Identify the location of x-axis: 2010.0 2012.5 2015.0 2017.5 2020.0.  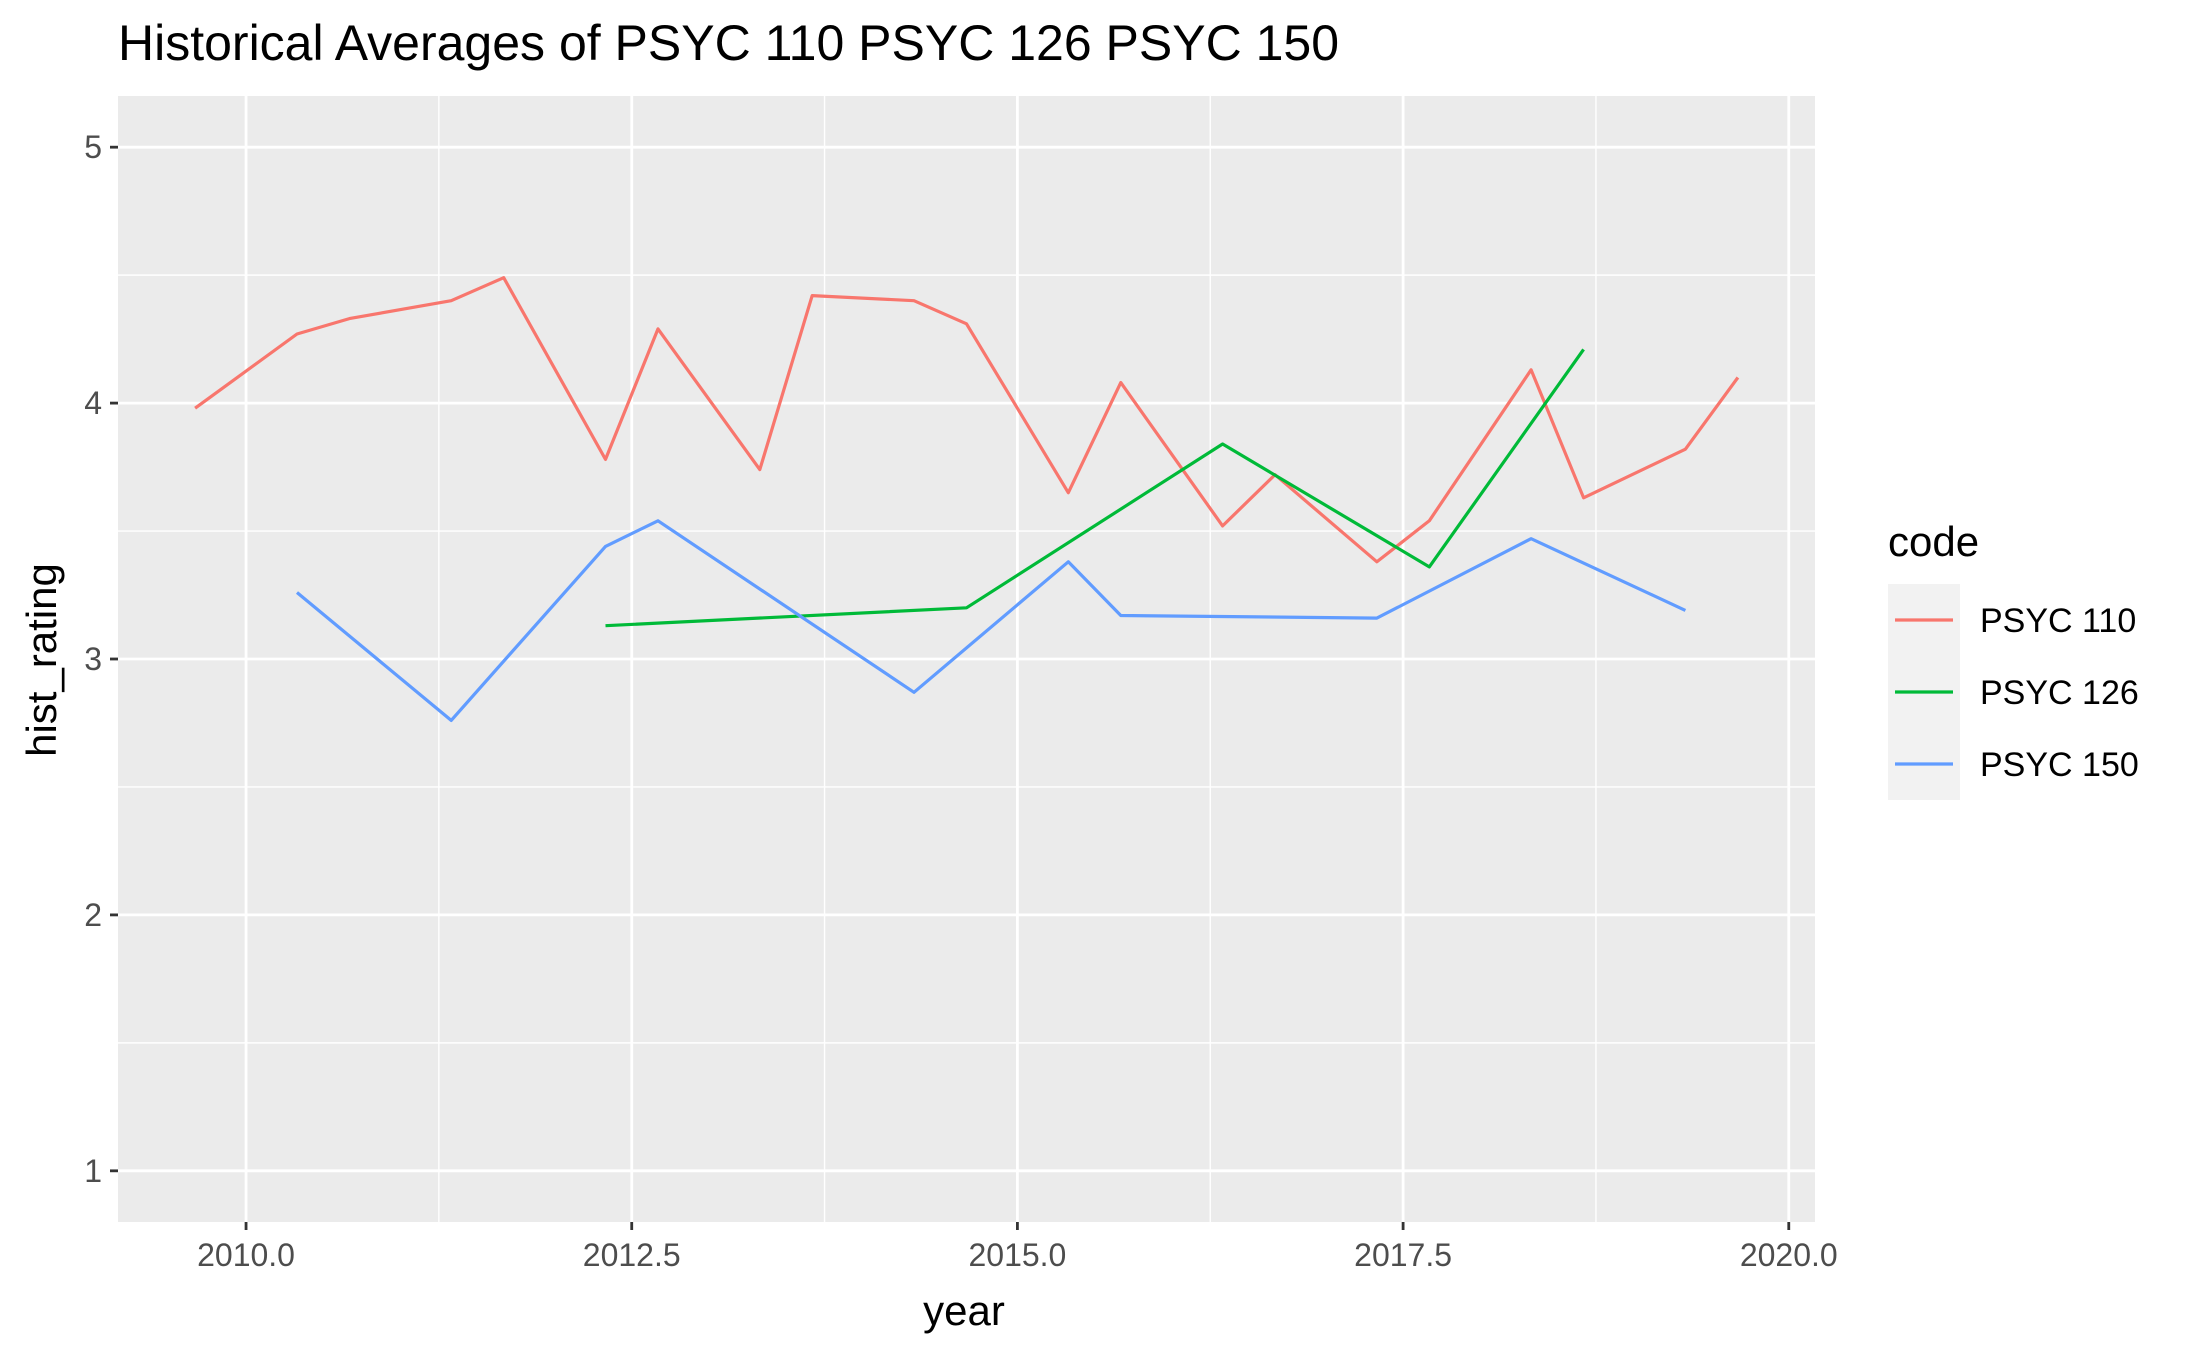
(1017, 1247).